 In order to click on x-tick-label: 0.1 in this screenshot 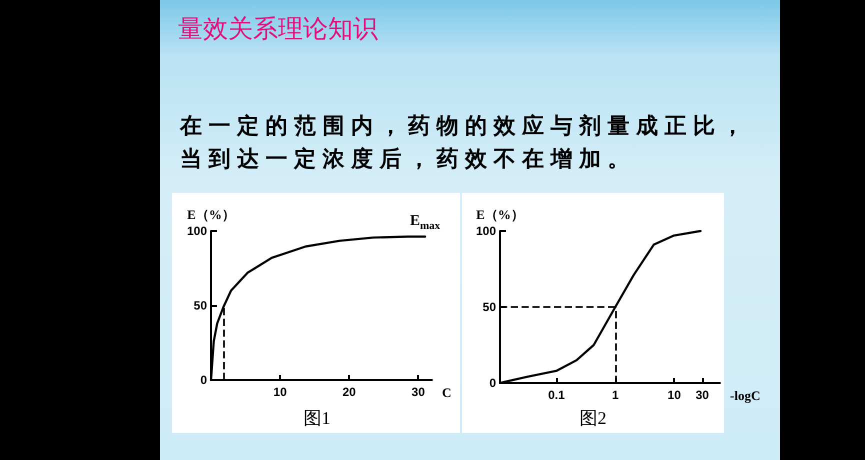, I will do `click(557, 395)`.